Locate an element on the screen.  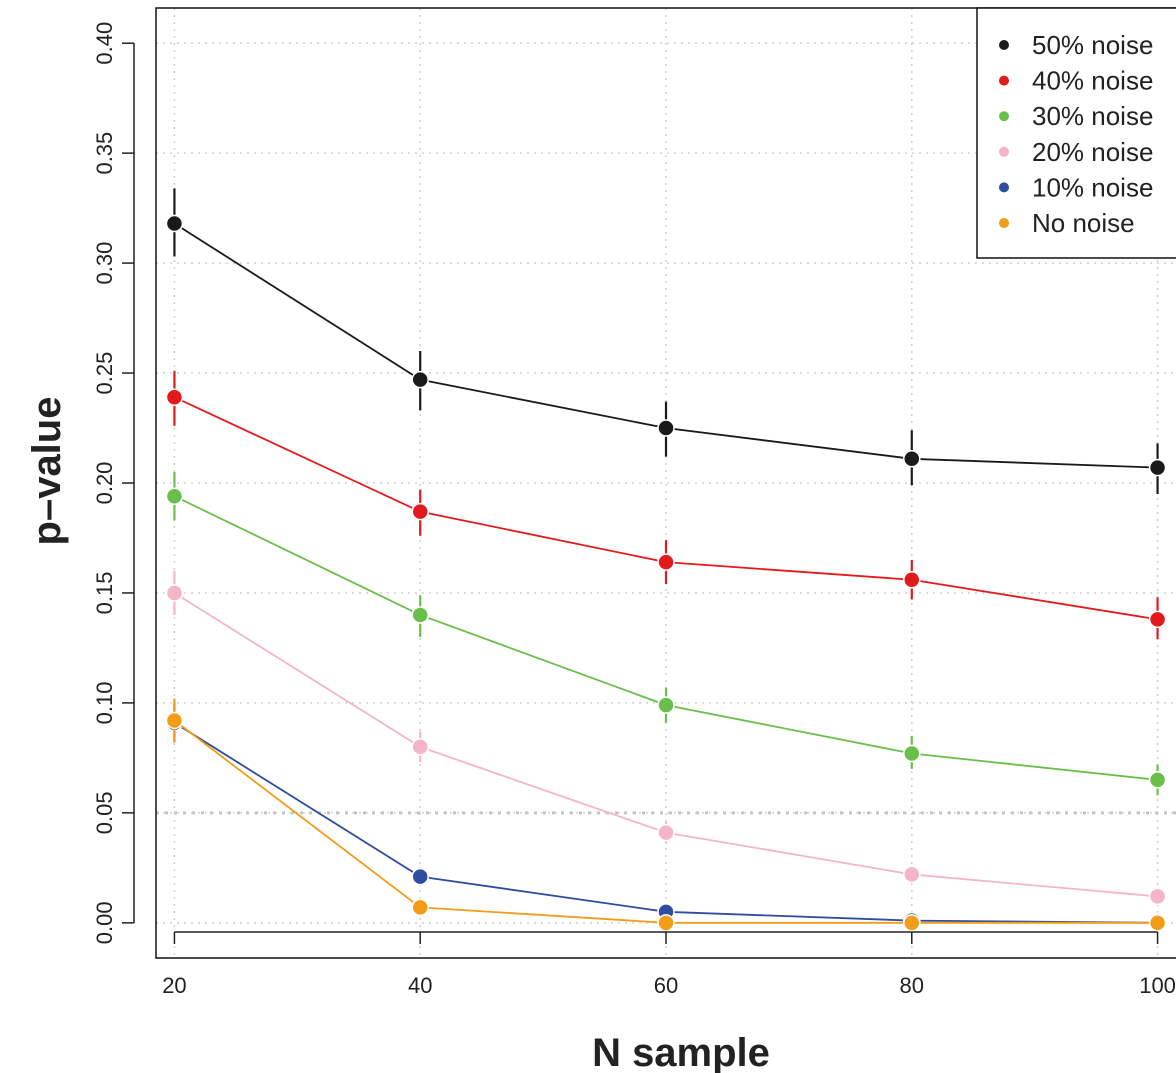
legend-label: 20% noise is located at coordinates (1092, 152).